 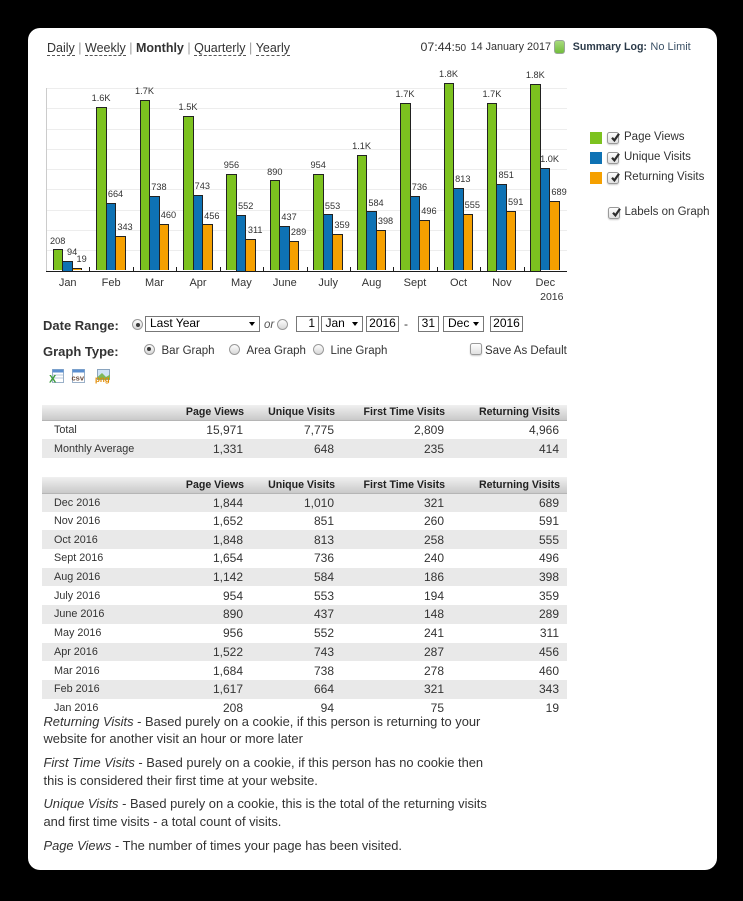 I want to click on svg-text: X, so click(x=53, y=378).